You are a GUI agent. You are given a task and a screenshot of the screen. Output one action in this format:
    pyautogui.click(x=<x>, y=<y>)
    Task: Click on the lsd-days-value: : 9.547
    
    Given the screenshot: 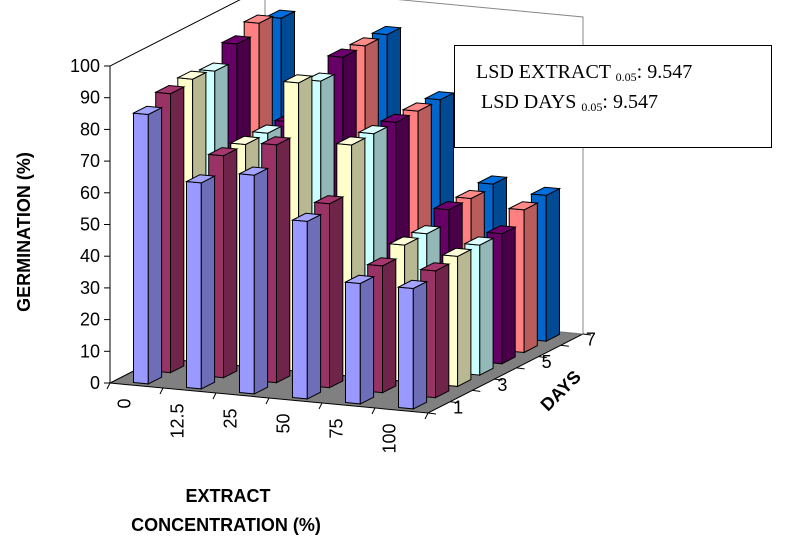 What is the action you would take?
    pyautogui.click(x=630, y=102)
    